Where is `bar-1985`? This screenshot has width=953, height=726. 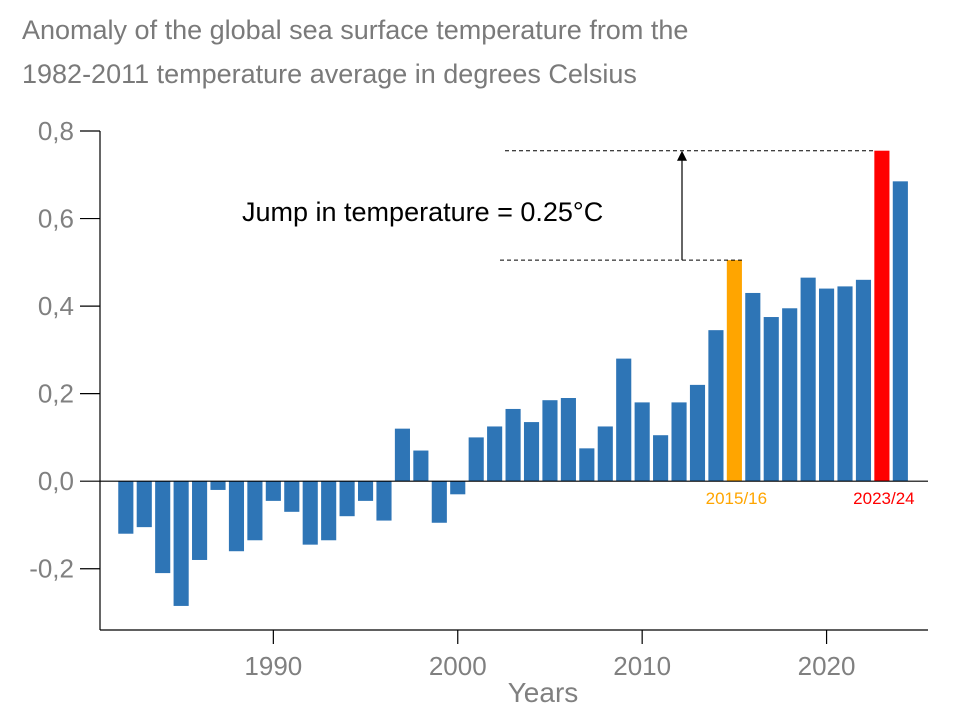
bar-1985 is located at coordinates (181, 543).